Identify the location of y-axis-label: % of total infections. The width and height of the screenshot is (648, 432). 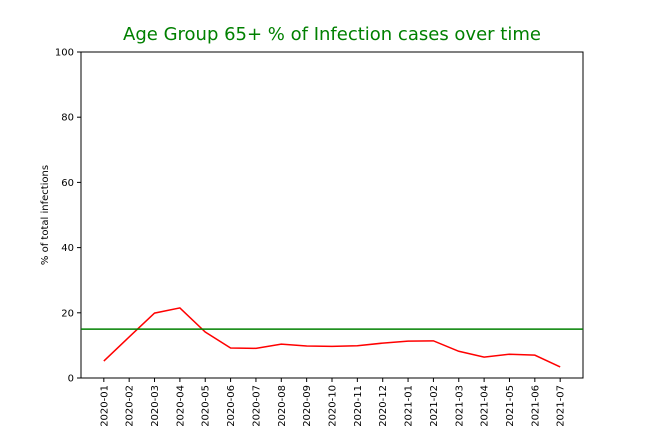
(45, 215).